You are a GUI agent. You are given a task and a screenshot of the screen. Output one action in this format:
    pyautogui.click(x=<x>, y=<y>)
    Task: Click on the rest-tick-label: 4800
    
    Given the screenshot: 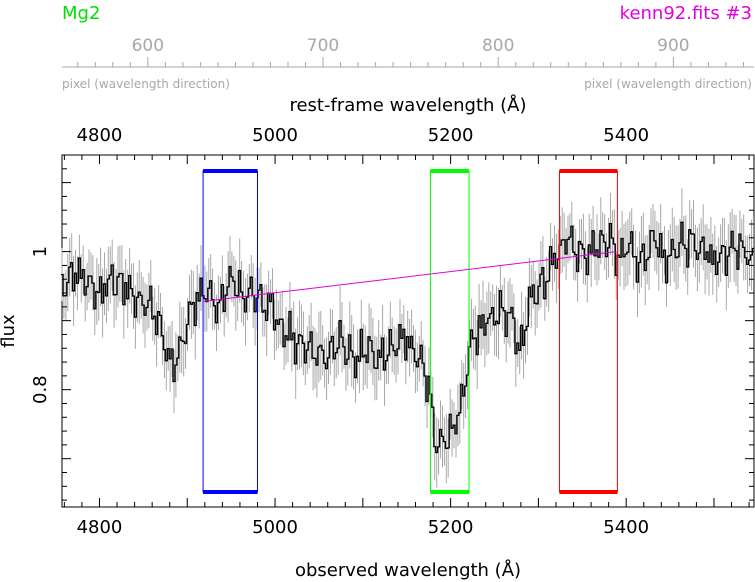 What is the action you would take?
    pyautogui.click(x=100, y=135)
    